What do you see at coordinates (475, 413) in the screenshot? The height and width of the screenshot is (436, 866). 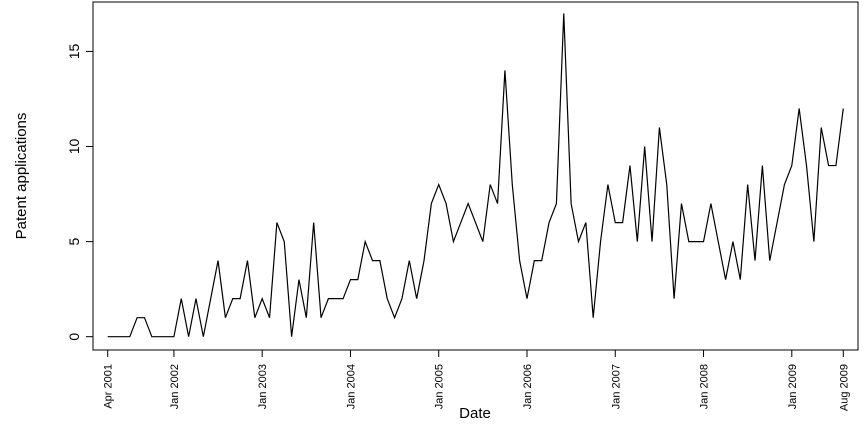 I see `x-axis-label: Date` at bounding box center [475, 413].